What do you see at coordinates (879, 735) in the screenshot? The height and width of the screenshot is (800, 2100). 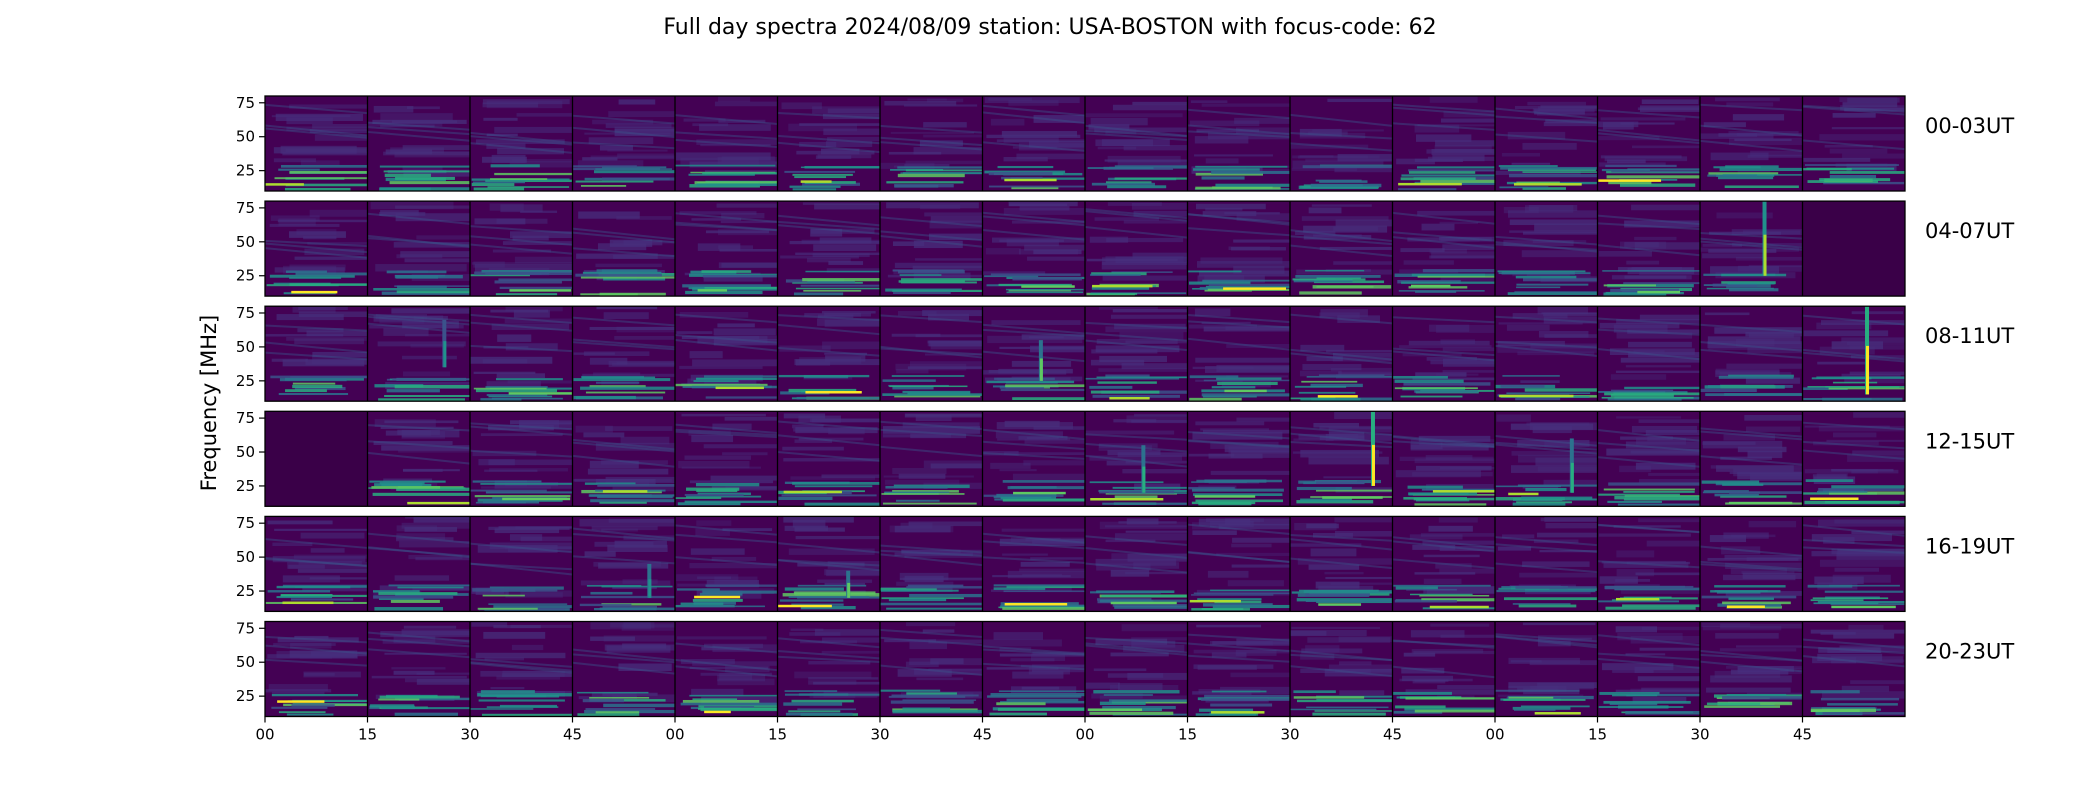 I see `x-tick-label: 30` at bounding box center [879, 735].